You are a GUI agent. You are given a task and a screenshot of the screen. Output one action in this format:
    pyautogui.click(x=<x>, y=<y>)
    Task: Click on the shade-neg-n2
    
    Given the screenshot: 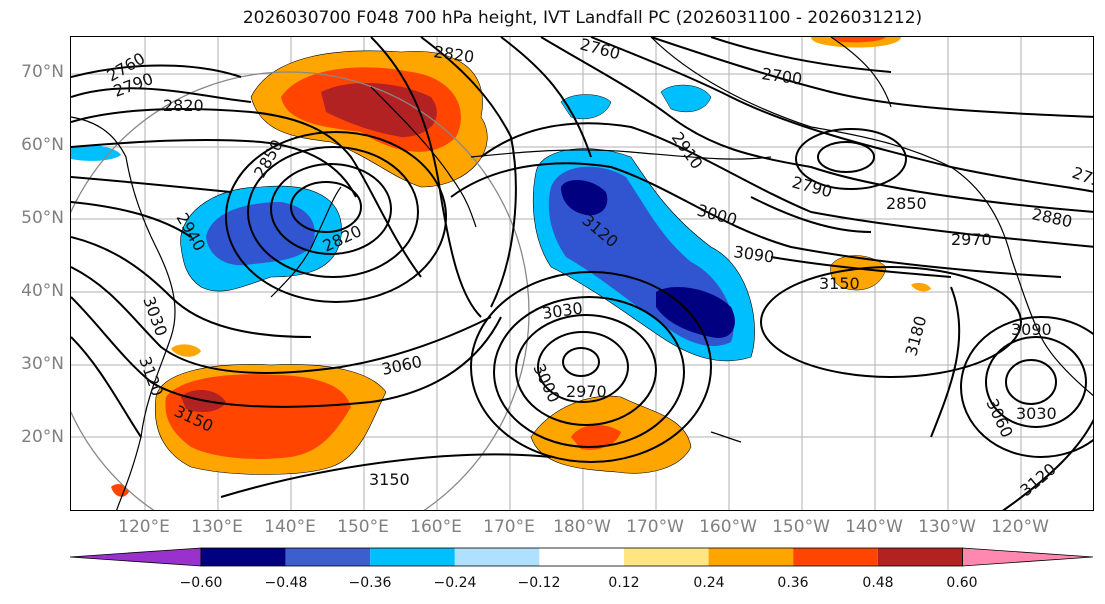 What is the action you would take?
    pyautogui.click(x=686, y=98)
    